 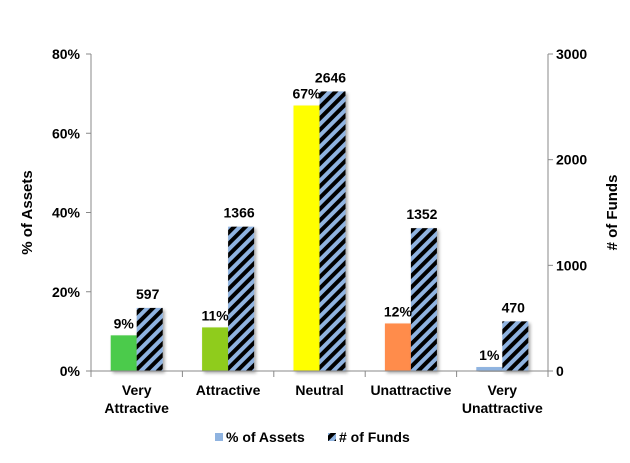 I want to click on legend-swatch-funds, so click(x=332, y=437).